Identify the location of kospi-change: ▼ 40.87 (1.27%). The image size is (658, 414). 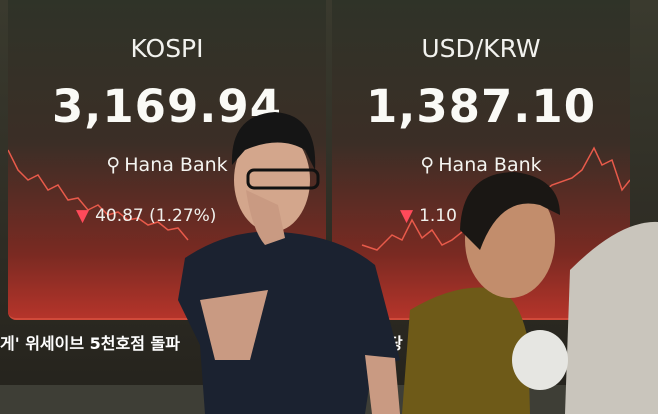
(146, 216).